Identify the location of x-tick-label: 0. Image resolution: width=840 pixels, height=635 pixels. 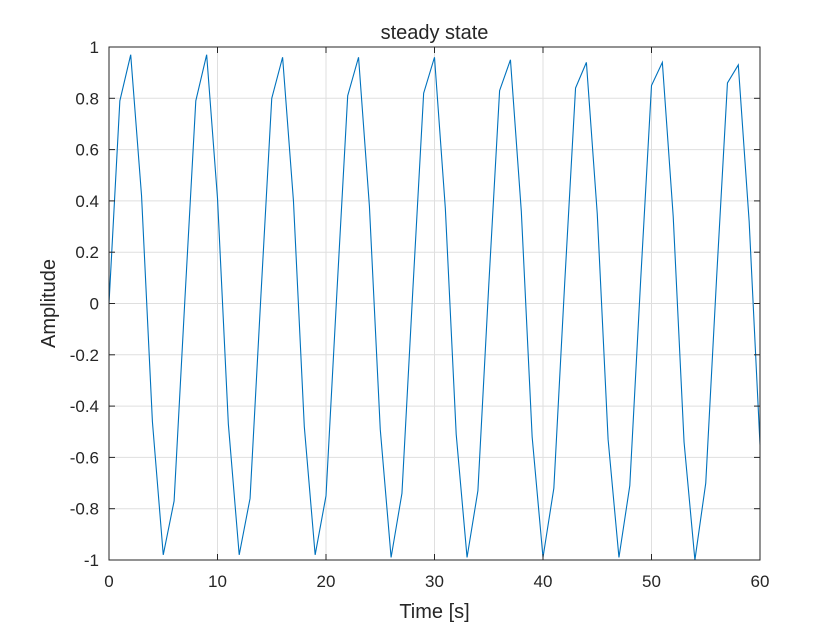
(108, 581).